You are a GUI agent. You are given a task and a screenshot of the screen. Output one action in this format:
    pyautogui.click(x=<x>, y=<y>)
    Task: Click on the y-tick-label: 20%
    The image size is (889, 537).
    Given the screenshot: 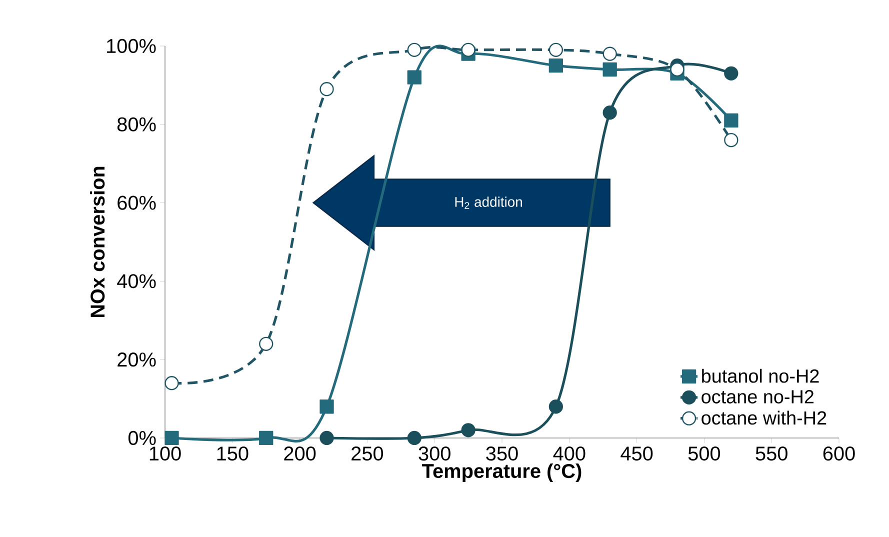 What is the action you would take?
    pyautogui.click(x=137, y=359)
    